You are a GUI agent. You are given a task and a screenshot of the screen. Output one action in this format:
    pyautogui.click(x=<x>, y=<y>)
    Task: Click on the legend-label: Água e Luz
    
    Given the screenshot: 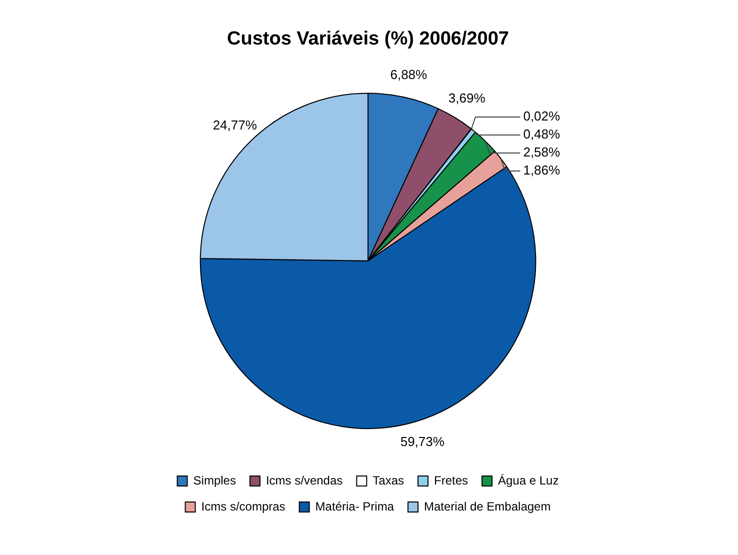 What is the action you would take?
    pyautogui.click(x=528, y=480)
    